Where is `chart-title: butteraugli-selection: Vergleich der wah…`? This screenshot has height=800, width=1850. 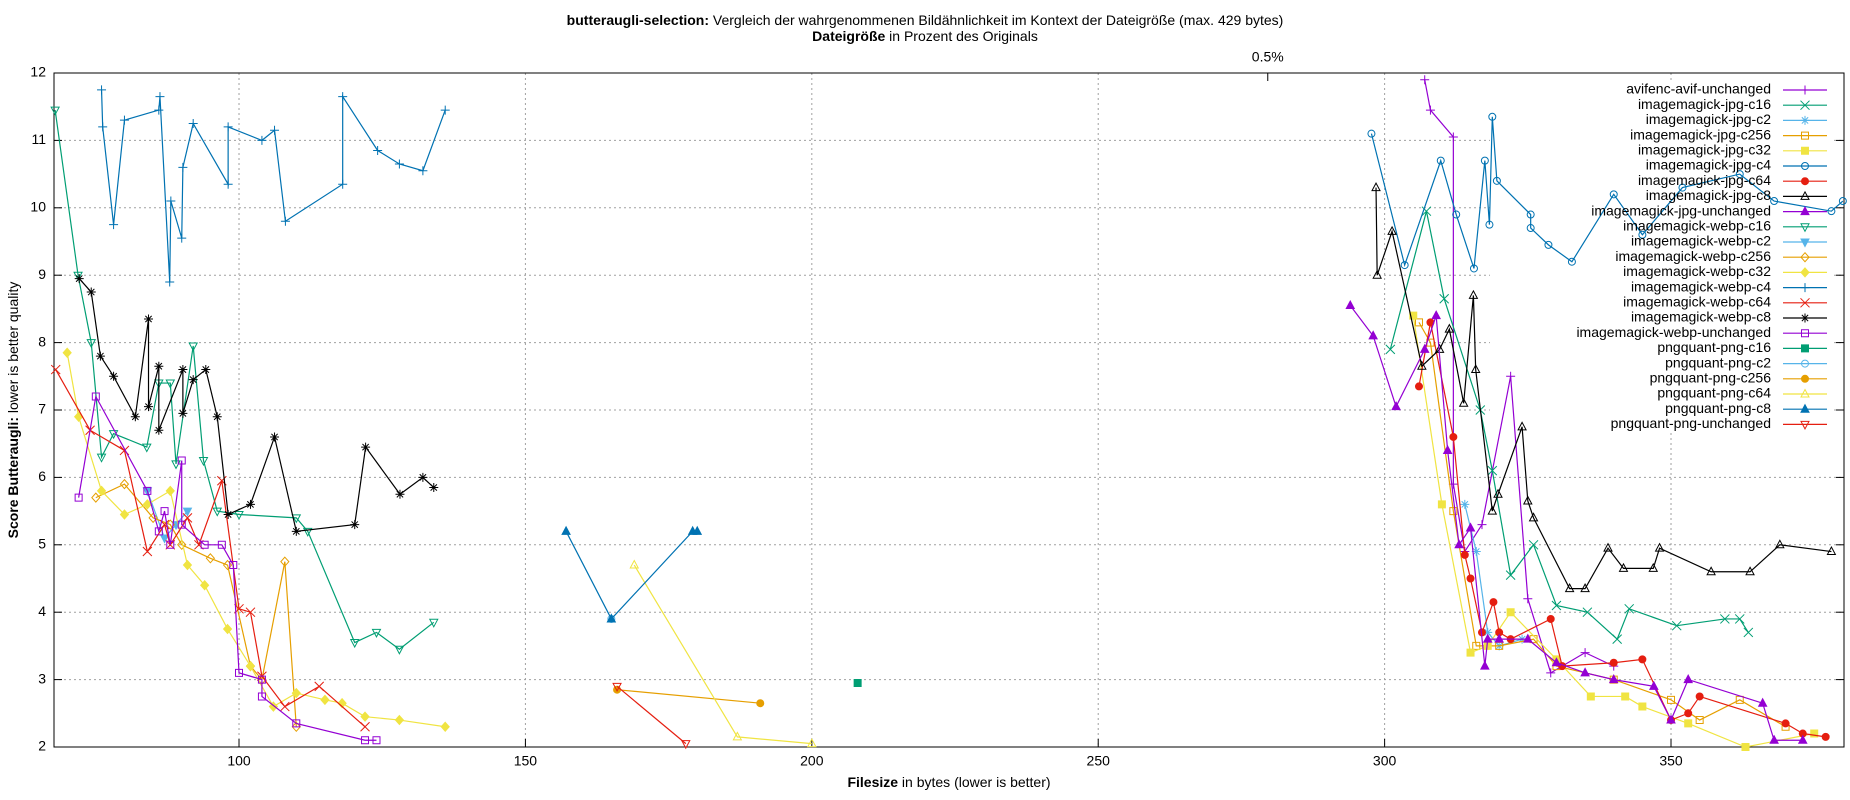 chart-title: butteraugli-selection: Vergleich der wah… is located at coordinates (925, 20).